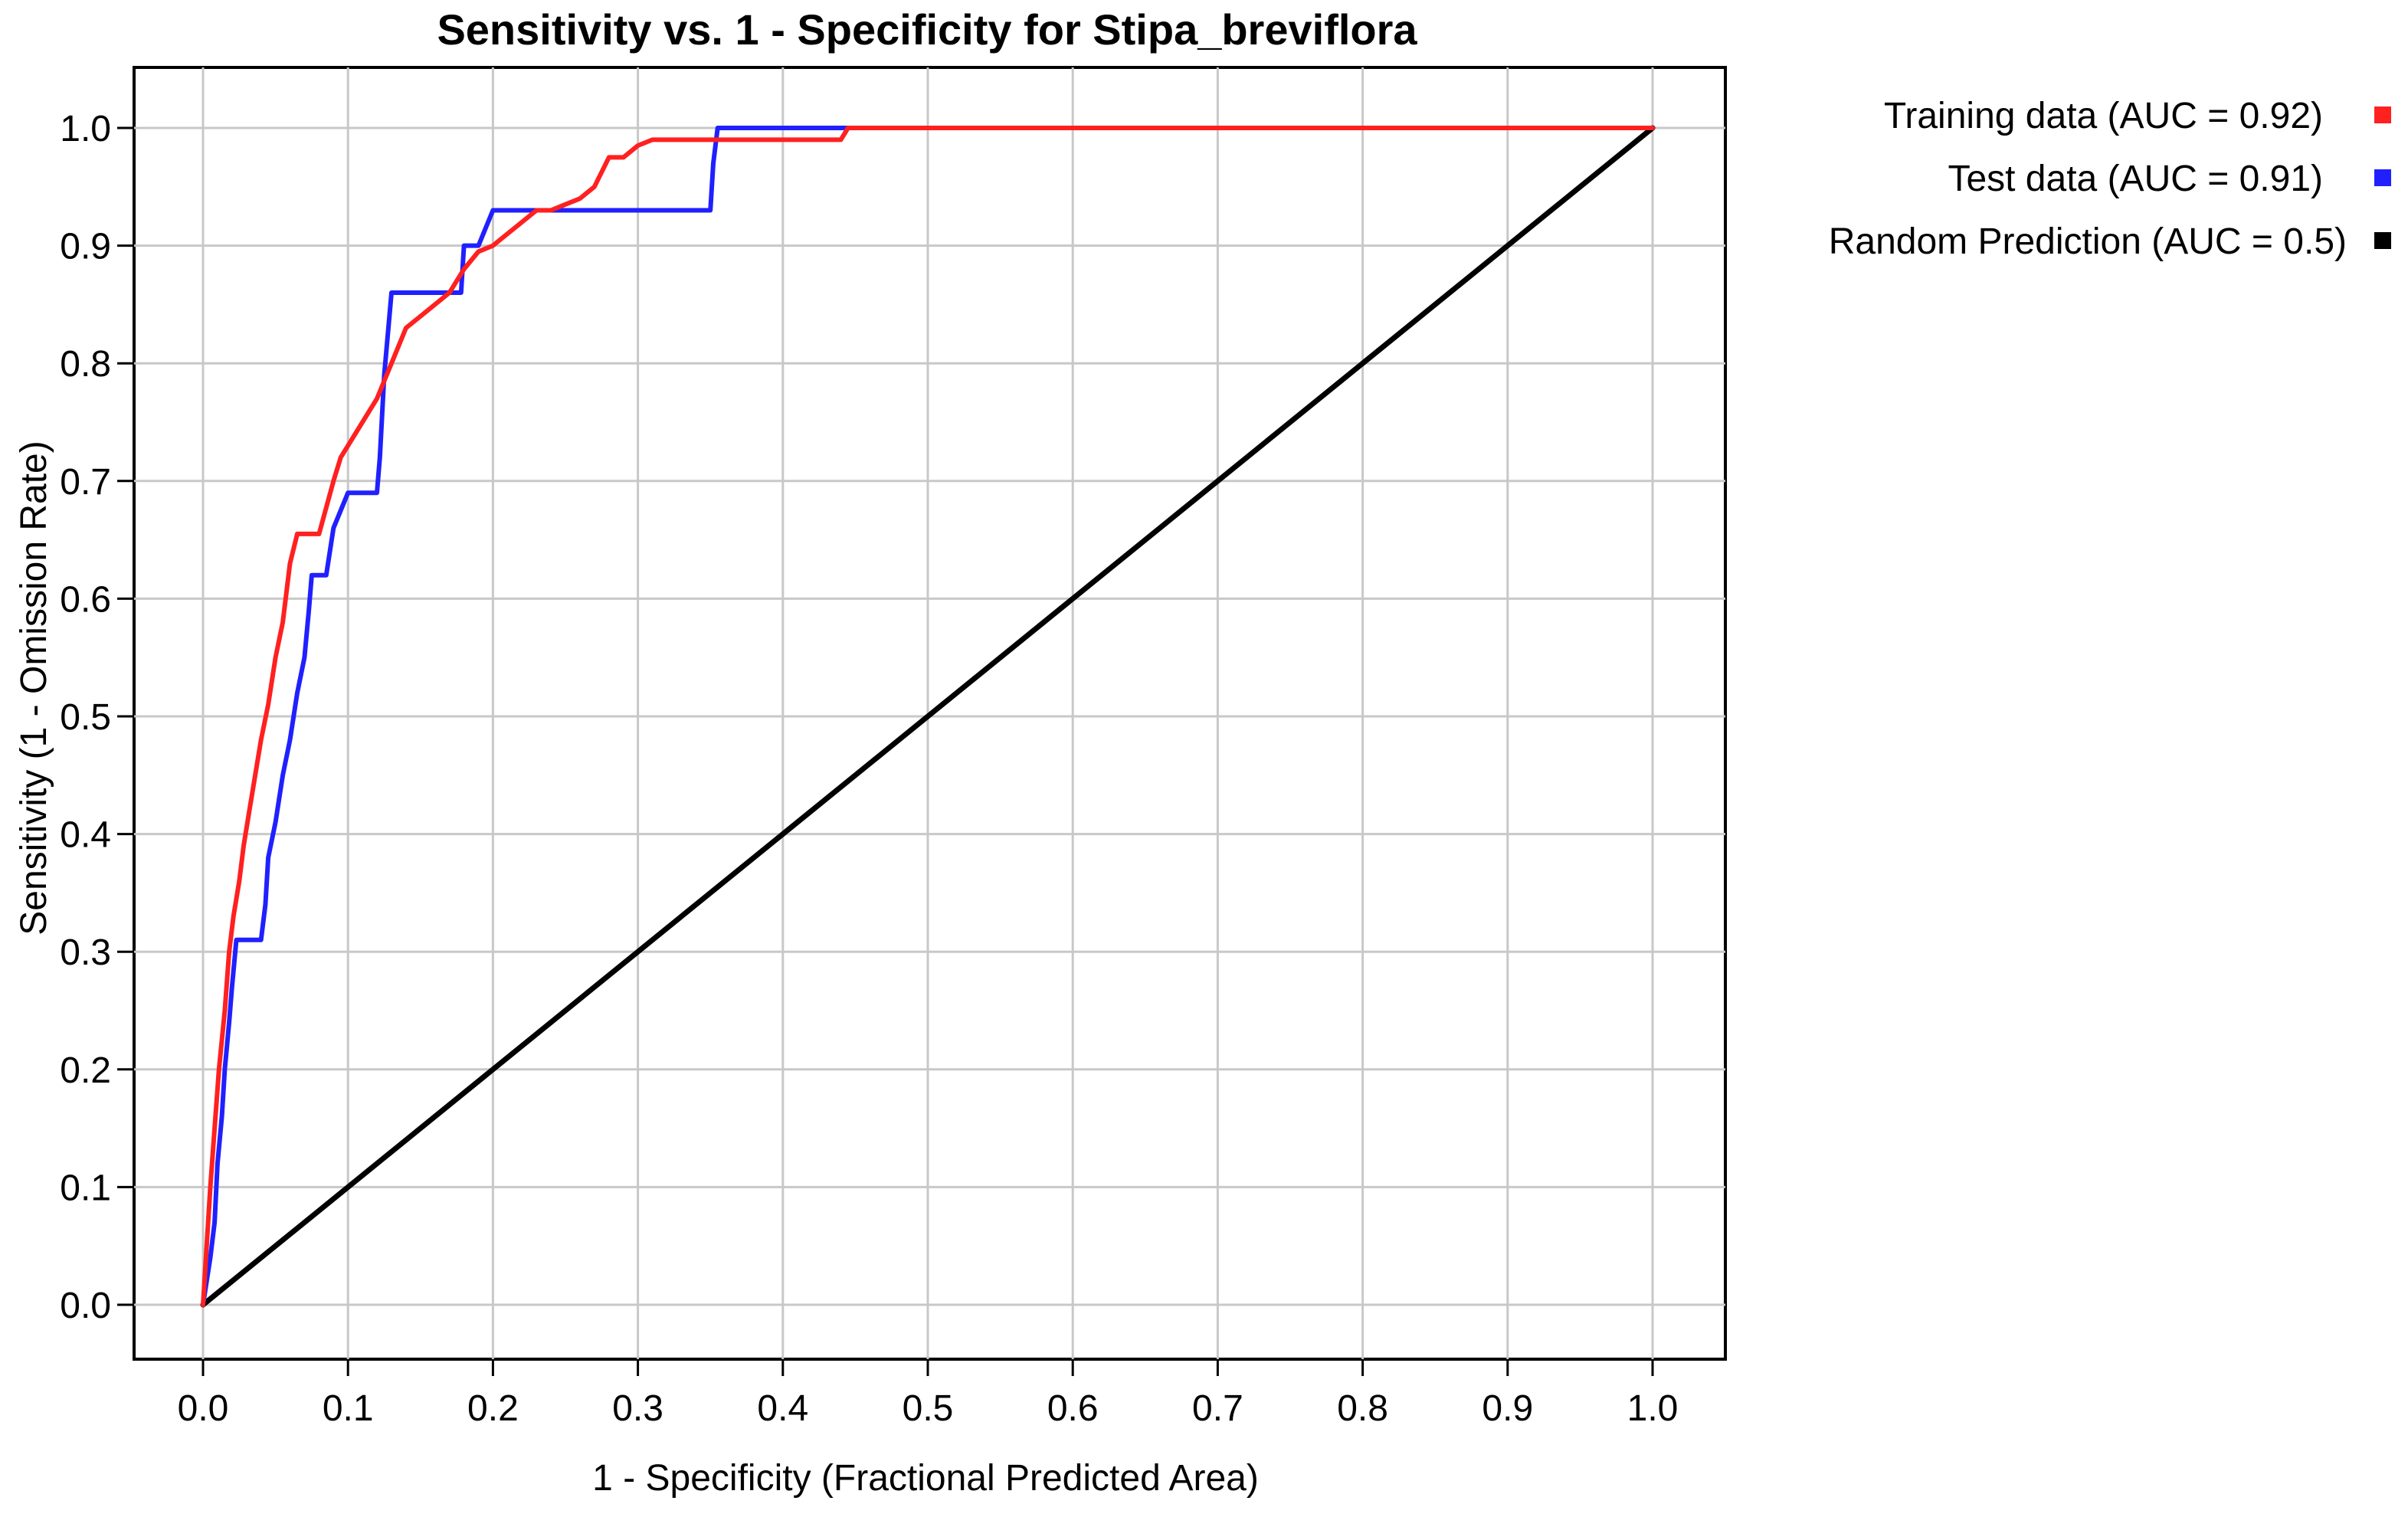  Describe the element at coordinates (86, 247) in the screenshot. I see `y-tick-label: 0.9` at that location.